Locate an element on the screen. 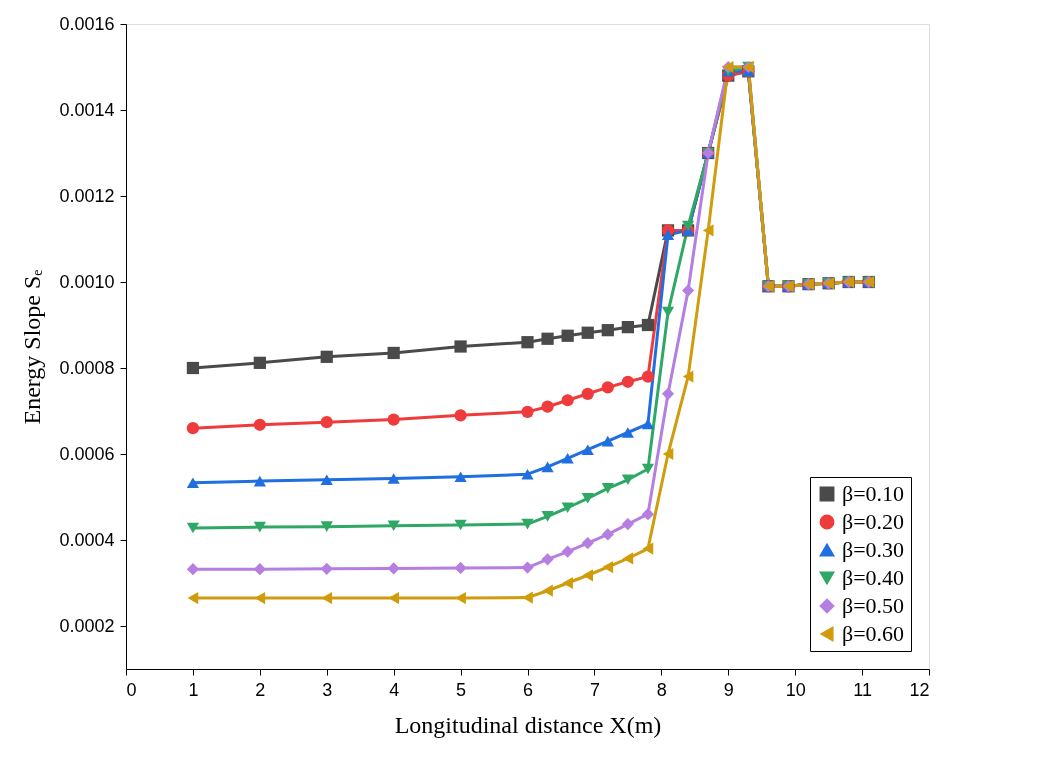 The image size is (1051, 773). y-tick-label: 0.0004 is located at coordinates (87, 539).